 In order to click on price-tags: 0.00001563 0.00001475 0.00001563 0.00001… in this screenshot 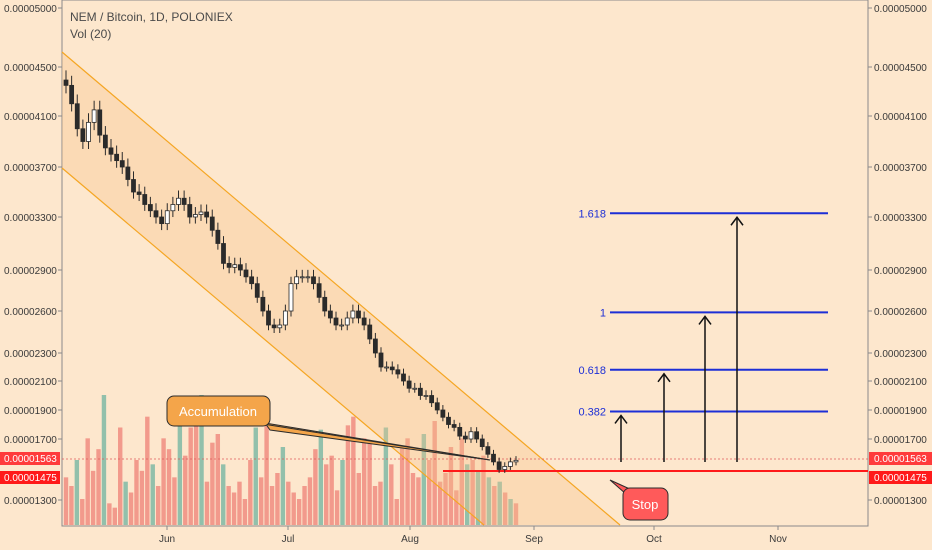, I will do `click(466, 468)`.